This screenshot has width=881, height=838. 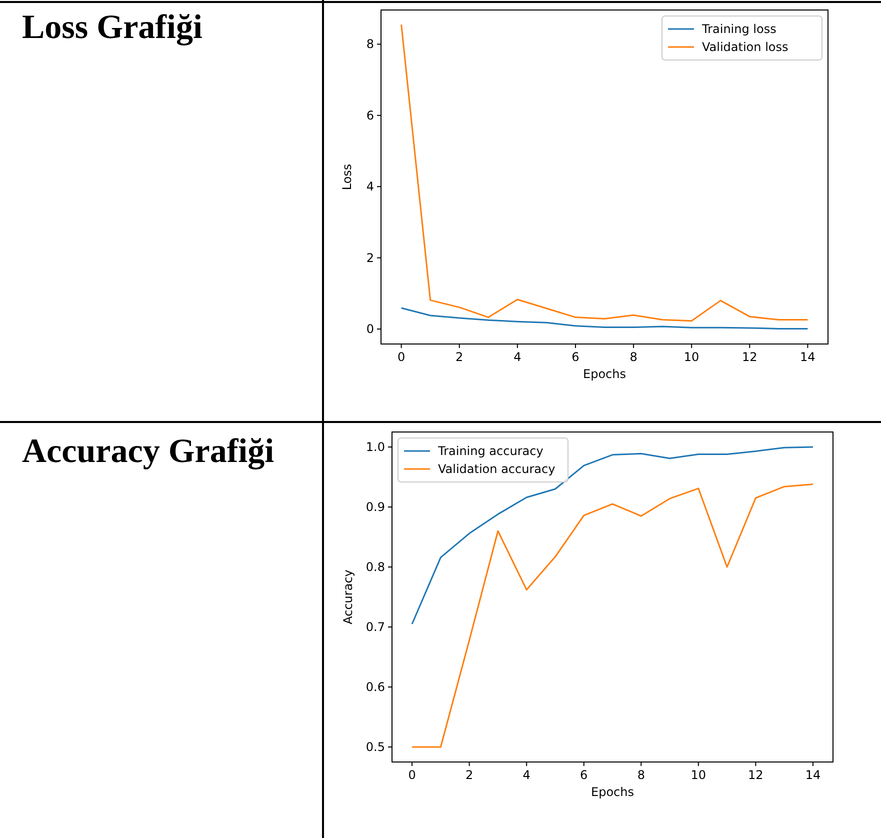 What do you see at coordinates (375, 747) in the screenshot?
I see `y-tick-label: 0.5` at bounding box center [375, 747].